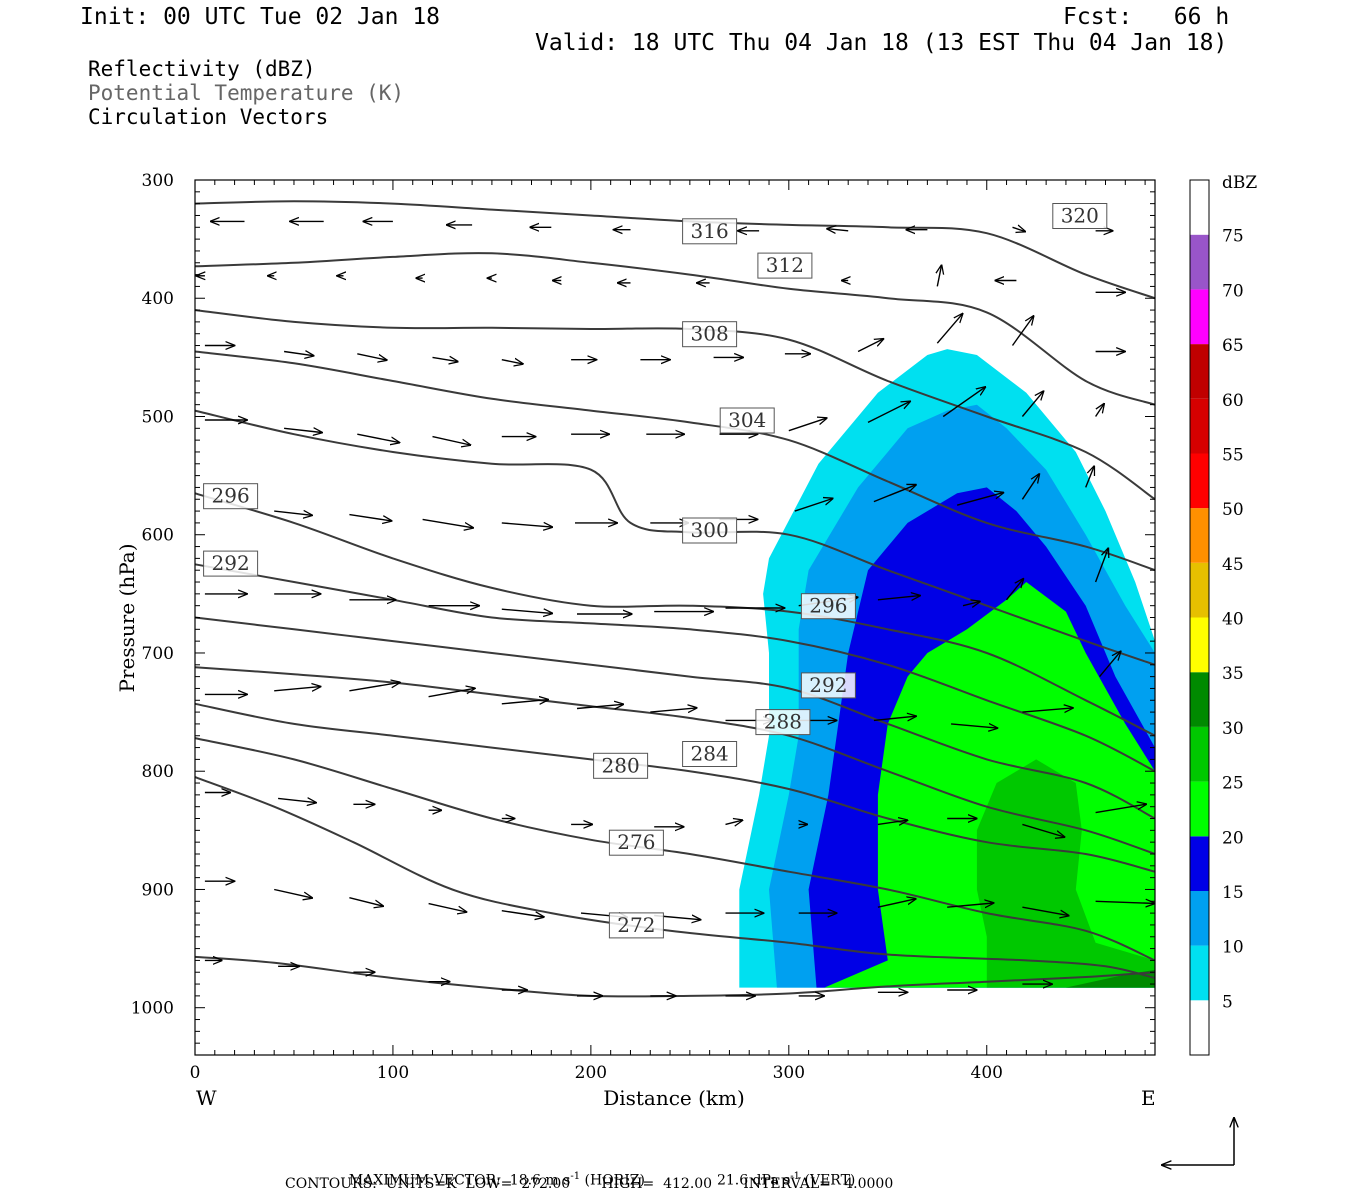 Image resolution: width=1350 pixels, height=1200 pixels. What do you see at coordinates (260, 17) in the screenshot?
I see `init-time: Init: 00 UTC Tue 02 Jan 18` at bounding box center [260, 17].